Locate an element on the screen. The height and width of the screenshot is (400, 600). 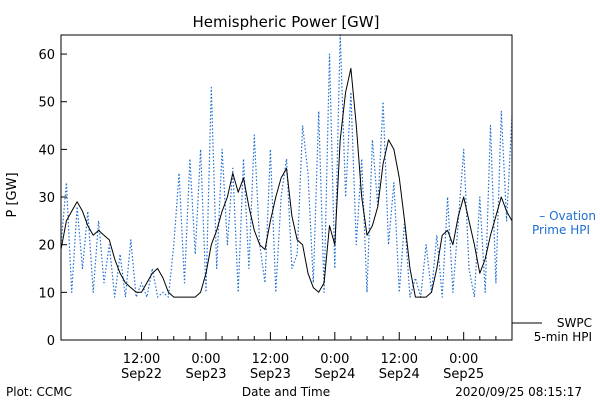
y-axis-label: P [GW] is located at coordinates (12, 194).